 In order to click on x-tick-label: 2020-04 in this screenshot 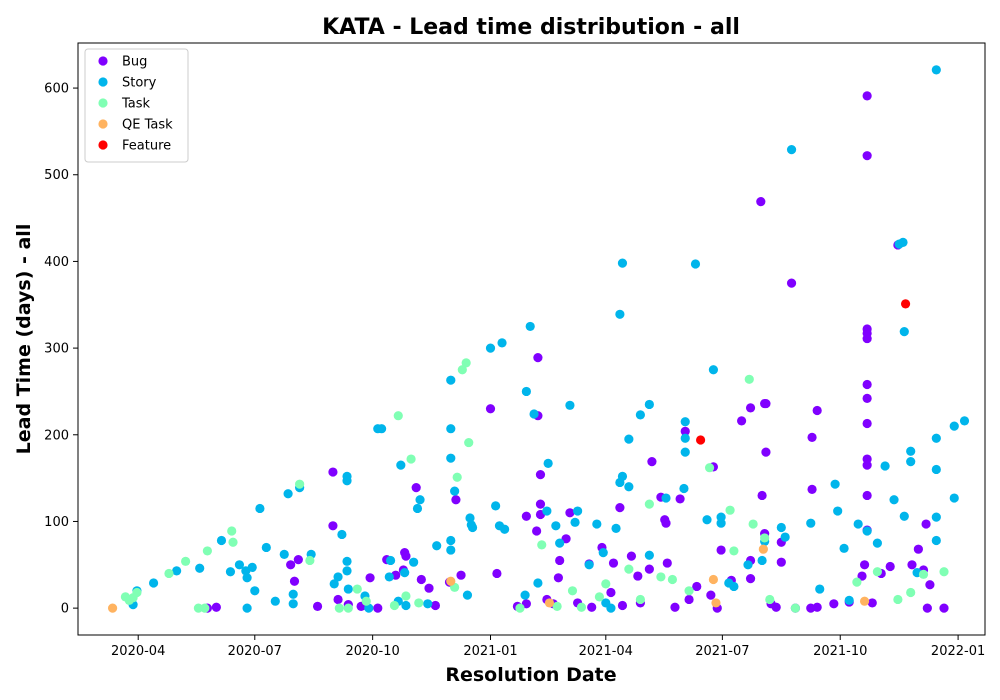, I will do `click(138, 651)`.